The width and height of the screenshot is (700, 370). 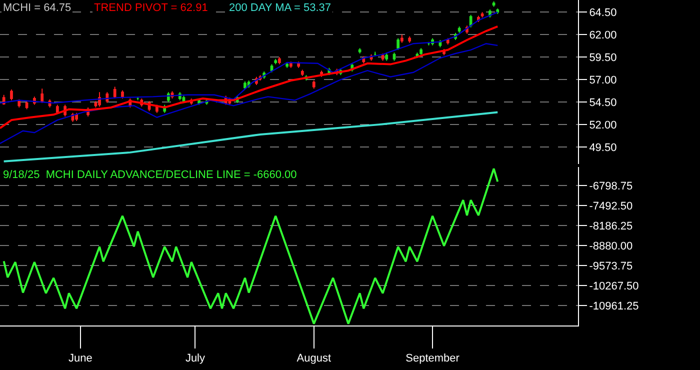 What do you see at coordinates (603, 58) in the screenshot?
I see `y-tick-label: 59.50` at bounding box center [603, 58].